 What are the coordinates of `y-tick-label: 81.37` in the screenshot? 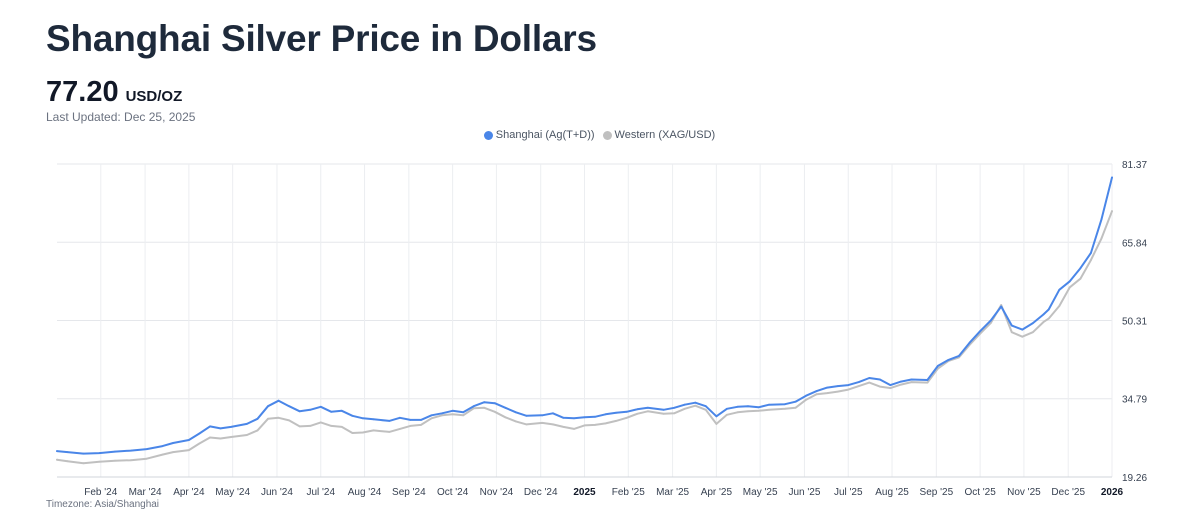 It's located at (1134, 165).